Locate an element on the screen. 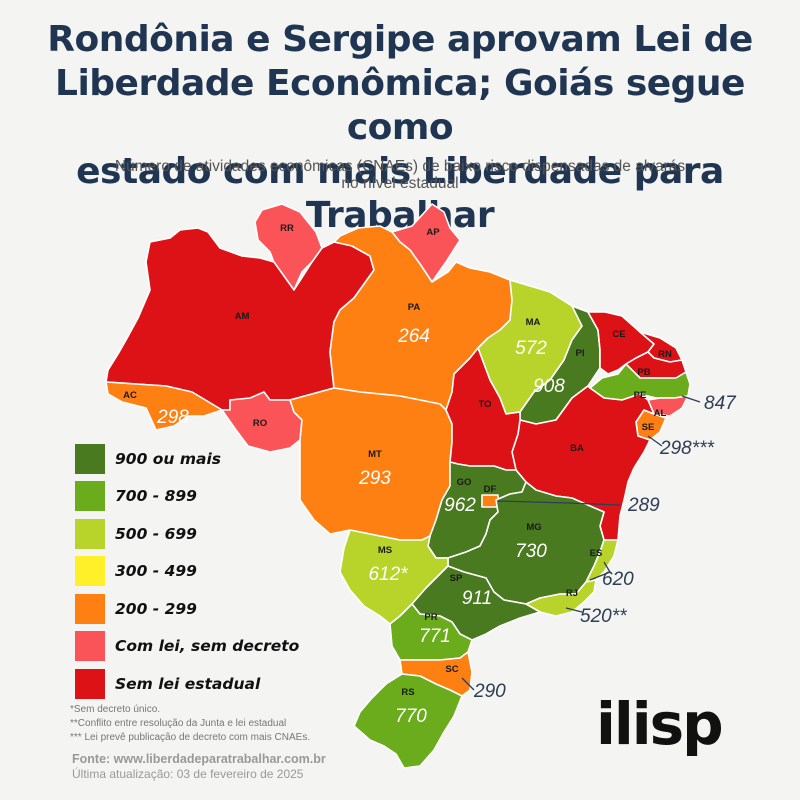 Image resolution: width=800 pixels, height=800 pixels. leader-se is located at coordinates (655, 441).